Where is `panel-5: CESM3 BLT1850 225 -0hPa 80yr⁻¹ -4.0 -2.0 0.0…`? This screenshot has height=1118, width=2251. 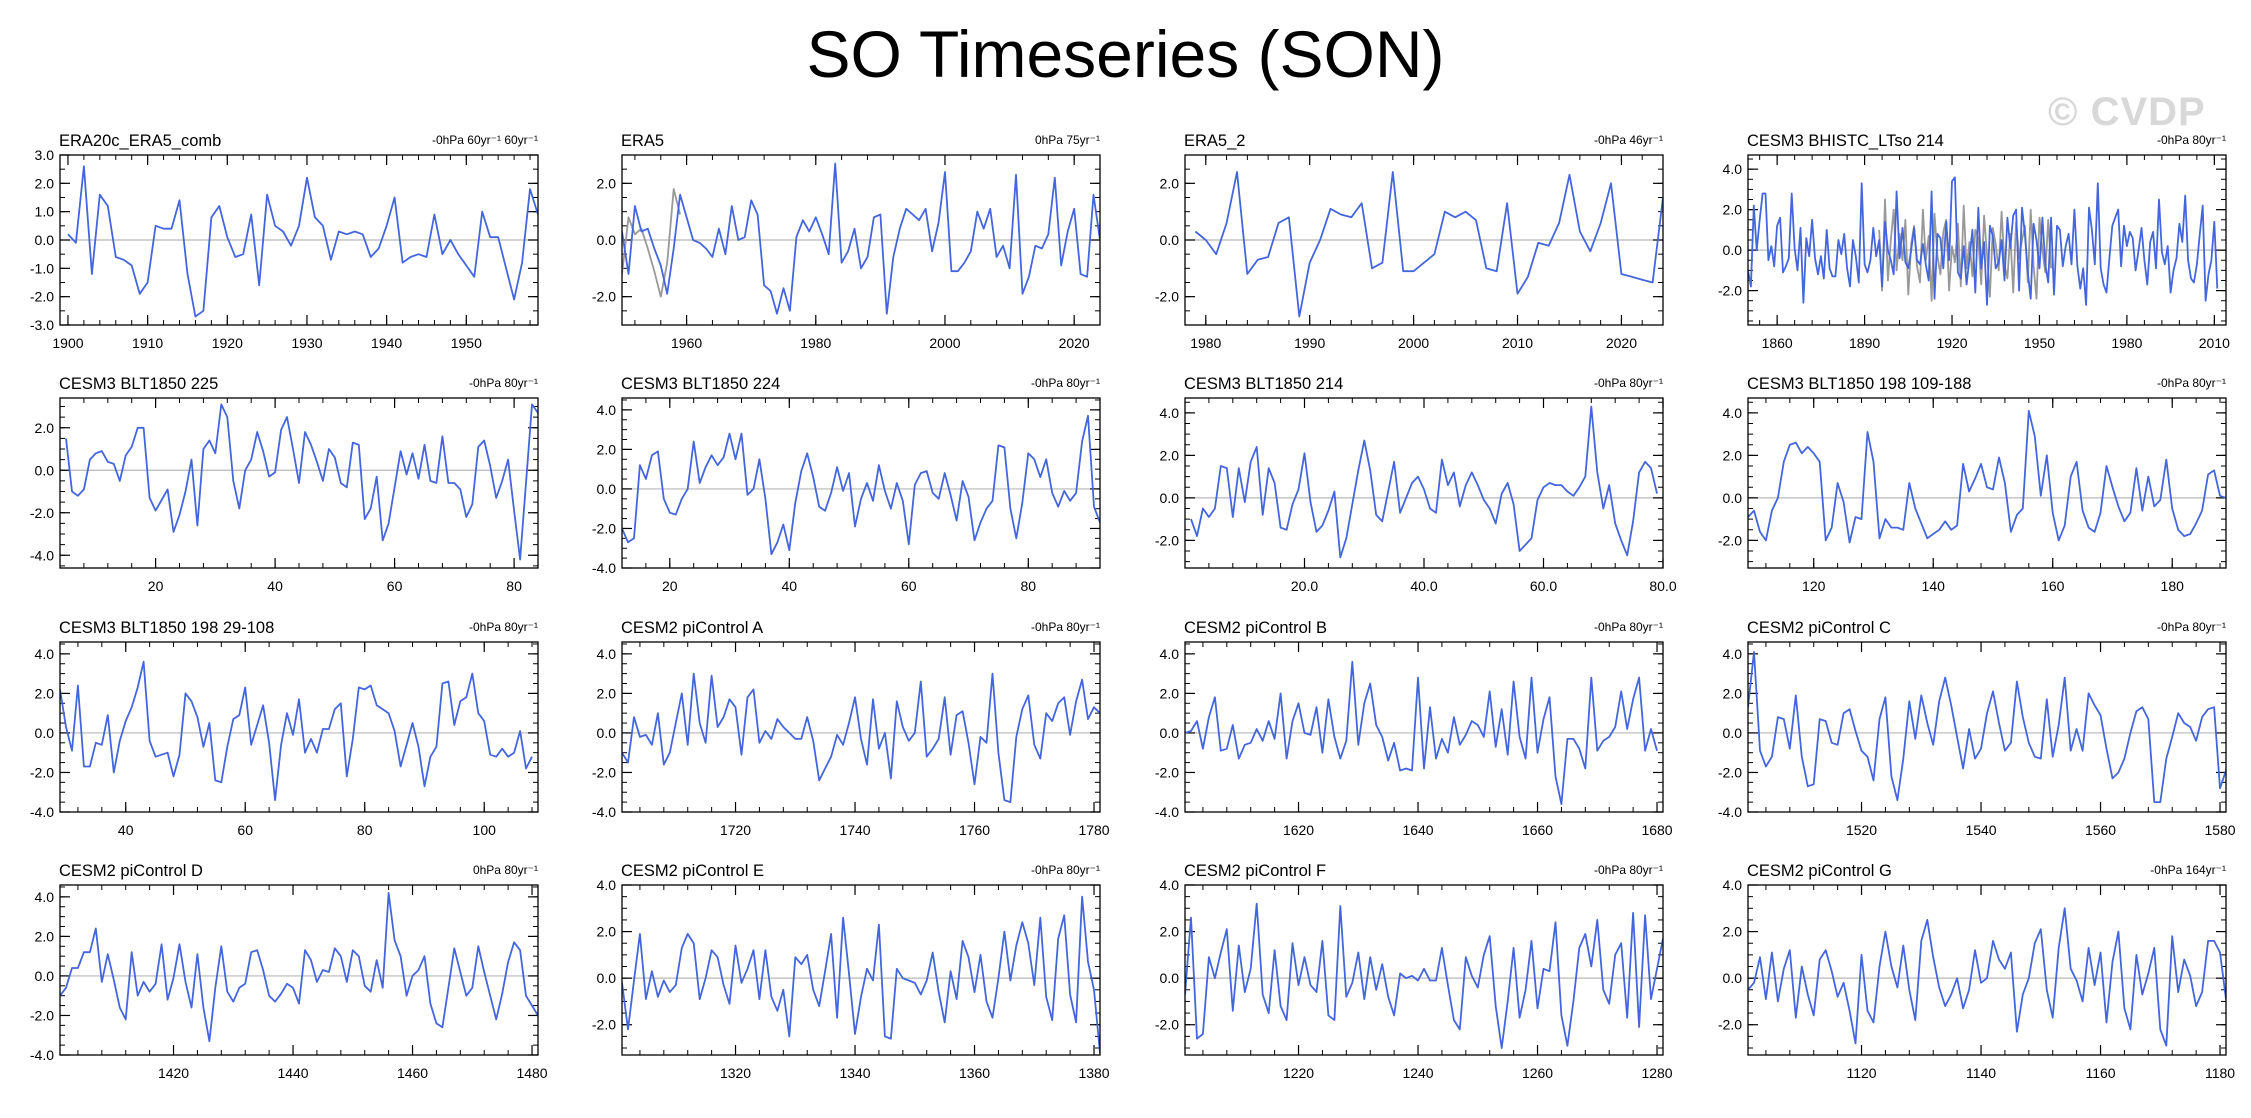 panel-5: CESM3 BLT1850 225 -0hPa 80yr⁻¹ -4.0 -2.0 0.0… is located at coordinates (284, 484).